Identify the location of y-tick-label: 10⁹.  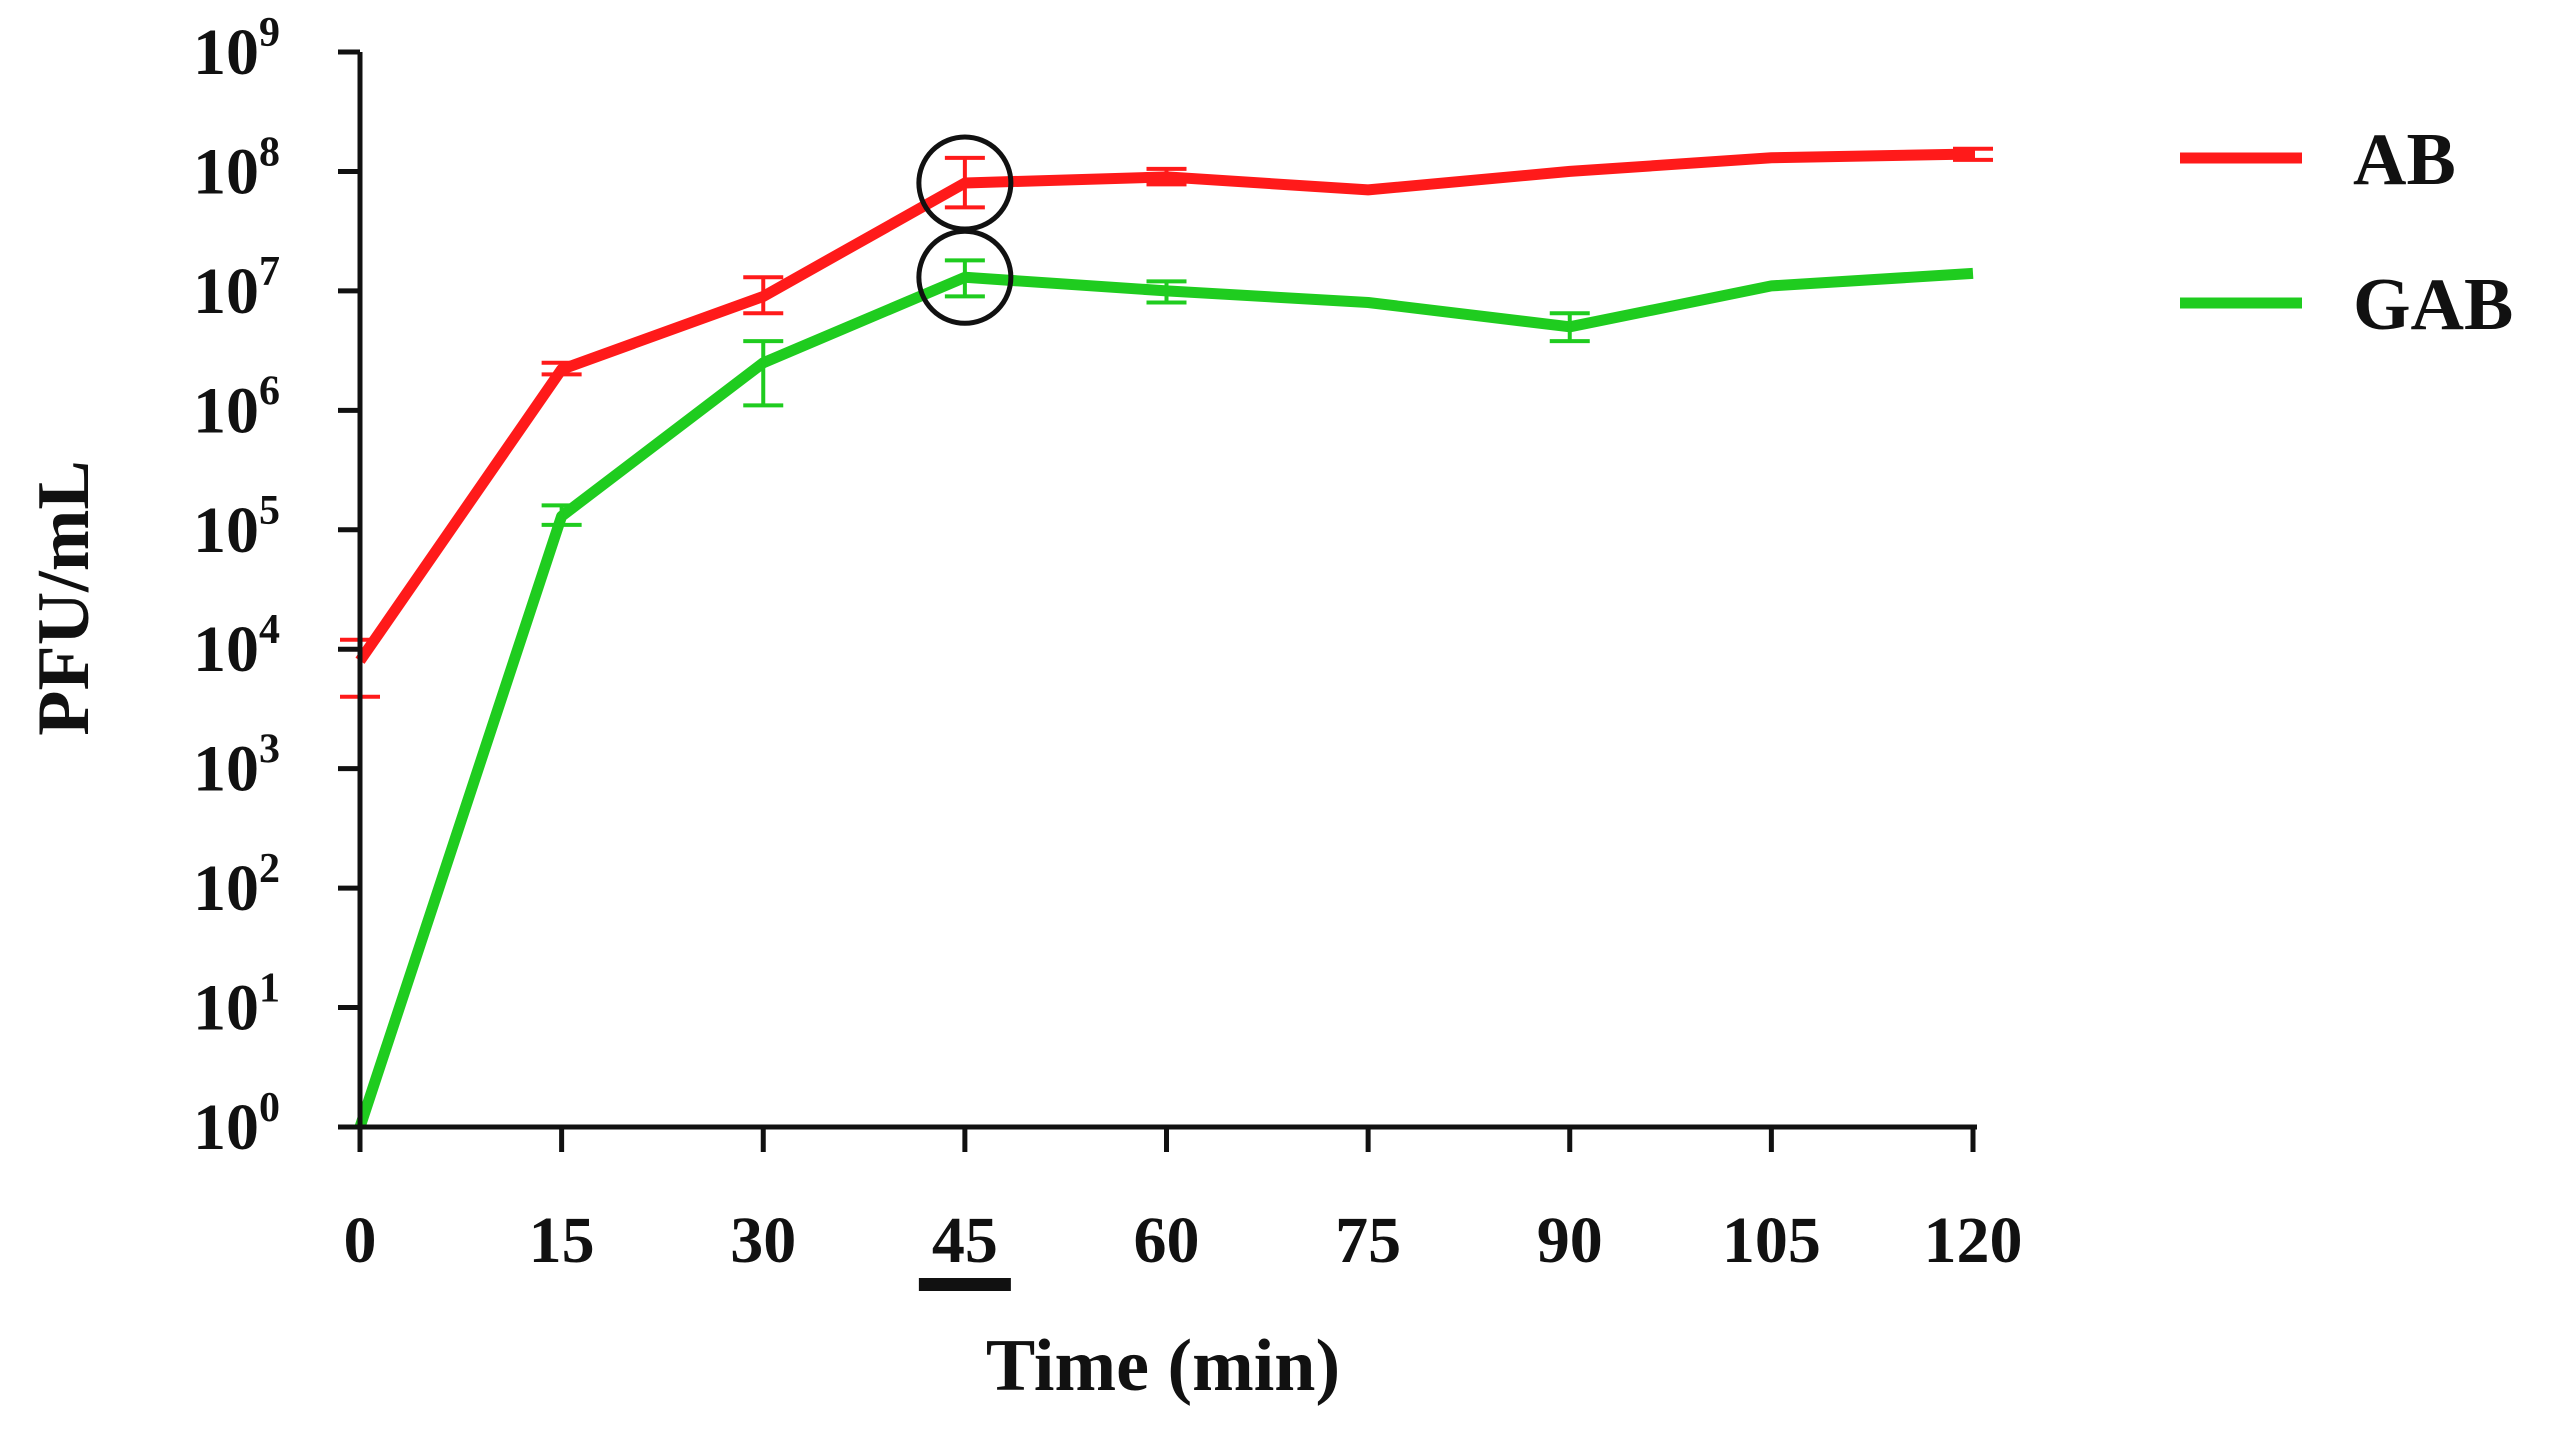
(236, 49).